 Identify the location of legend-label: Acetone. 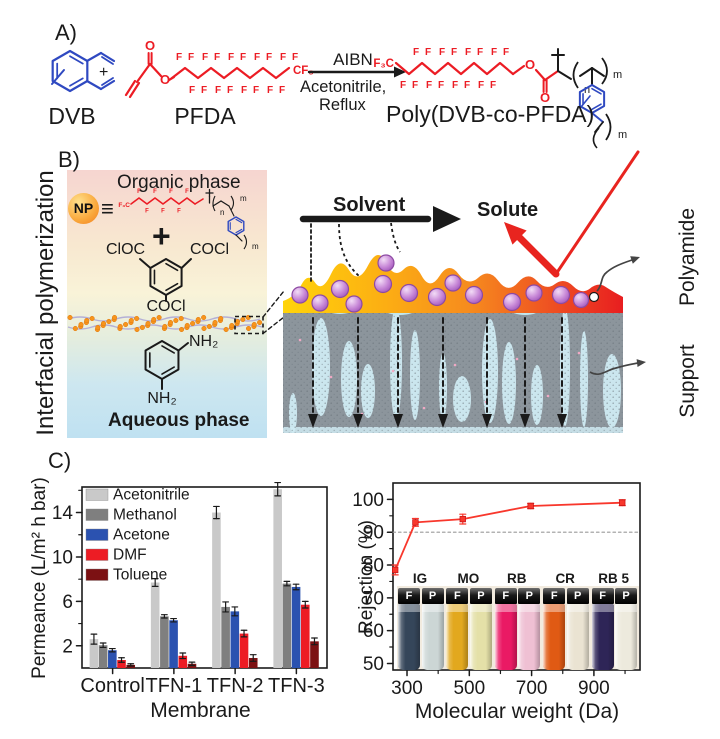
(141, 535).